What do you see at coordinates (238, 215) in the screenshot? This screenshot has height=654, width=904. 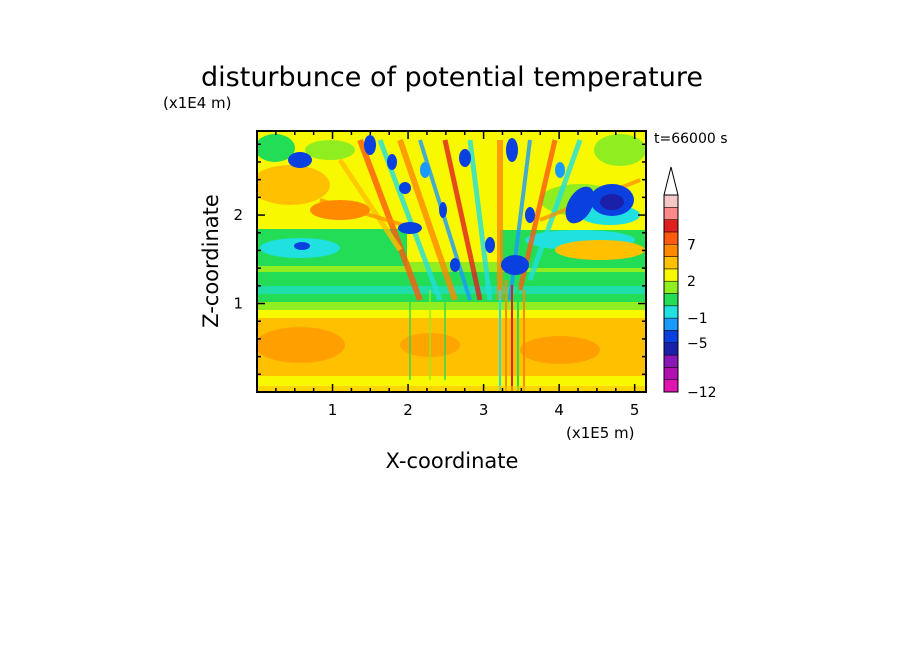 I see `y-tick-label: 2` at bounding box center [238, 215].